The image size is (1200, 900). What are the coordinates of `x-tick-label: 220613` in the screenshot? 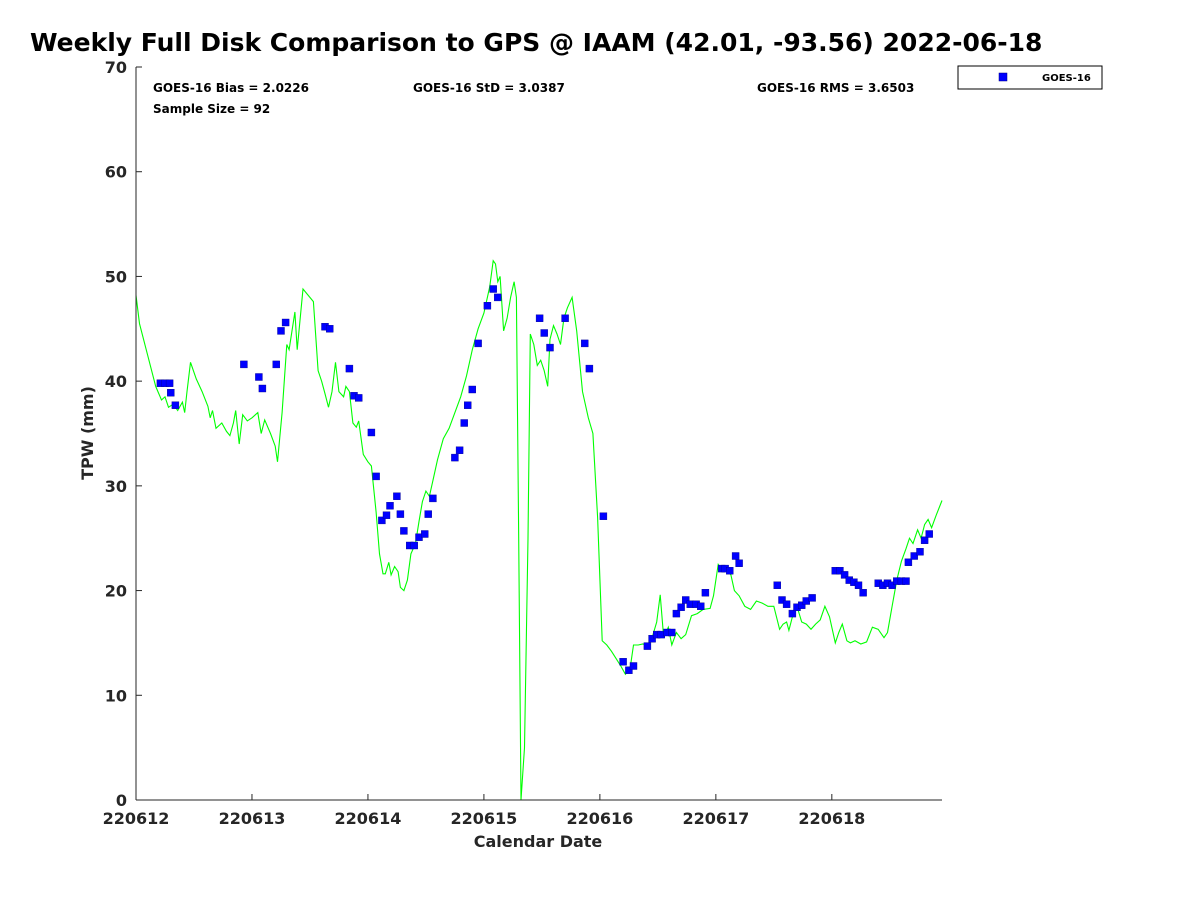 It's located at (252, 818).